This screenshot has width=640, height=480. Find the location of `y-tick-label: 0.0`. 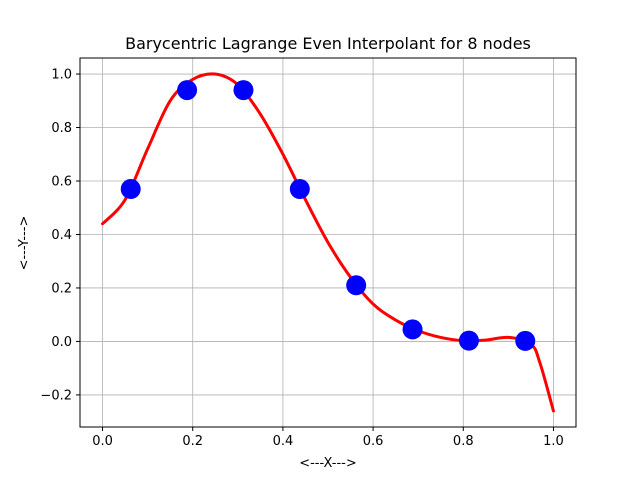

y-tick-label: 0.0 is located at coordinates (61, 342).